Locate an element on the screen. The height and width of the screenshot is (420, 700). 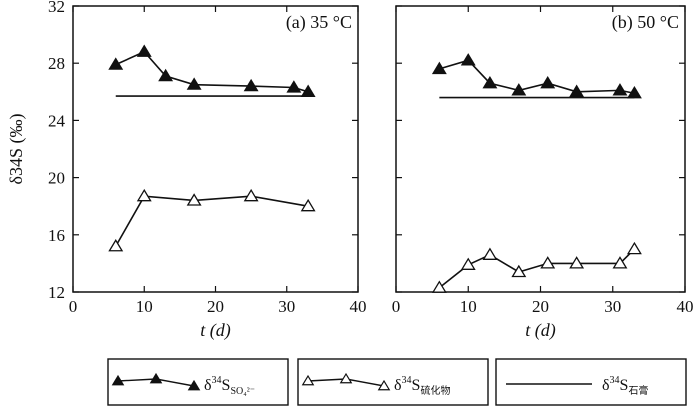
y-tick-label: 24 is located at coordinates (57, 120).